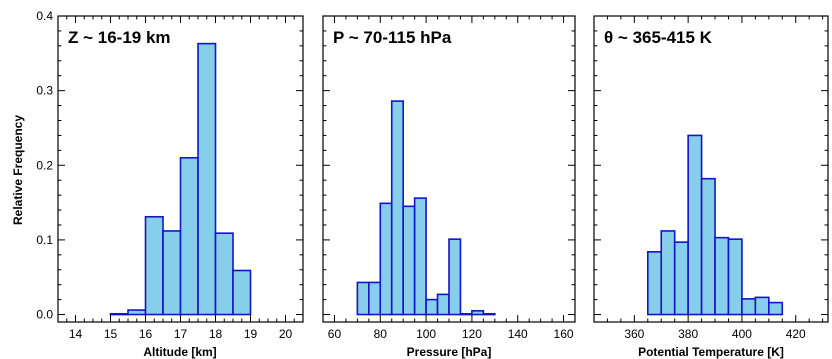  What do you see at coordinates (658, 37) in the screenshot?
I see `panel-title-potential-temperature: θ ~ 365-415 K` at bounding box center [658, 37].